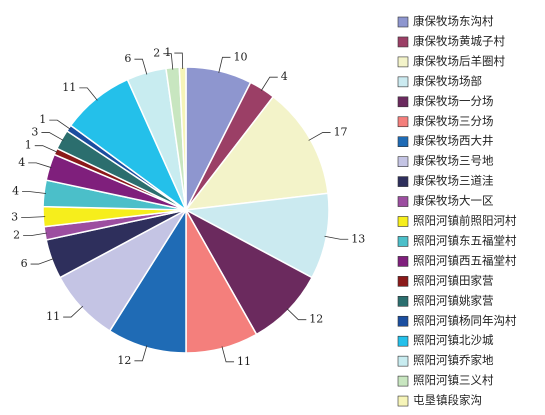  Describe the element at coordinates (465, 260) in the screenshot. I see `legend-label: 照阳河镇西五福堂村` at that location.